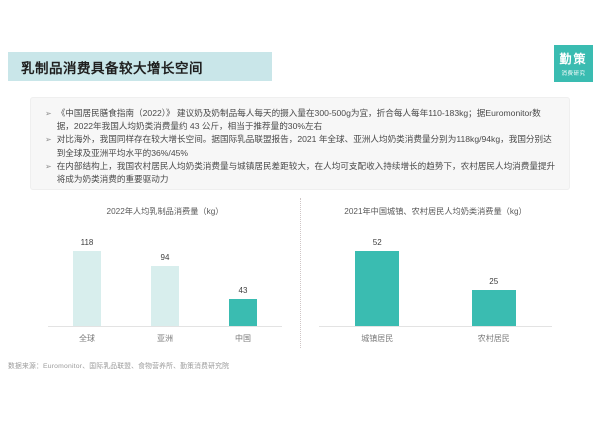 This screenshot has height=424, width=600. I want to click on category-label: 全球, so click(87, 338).